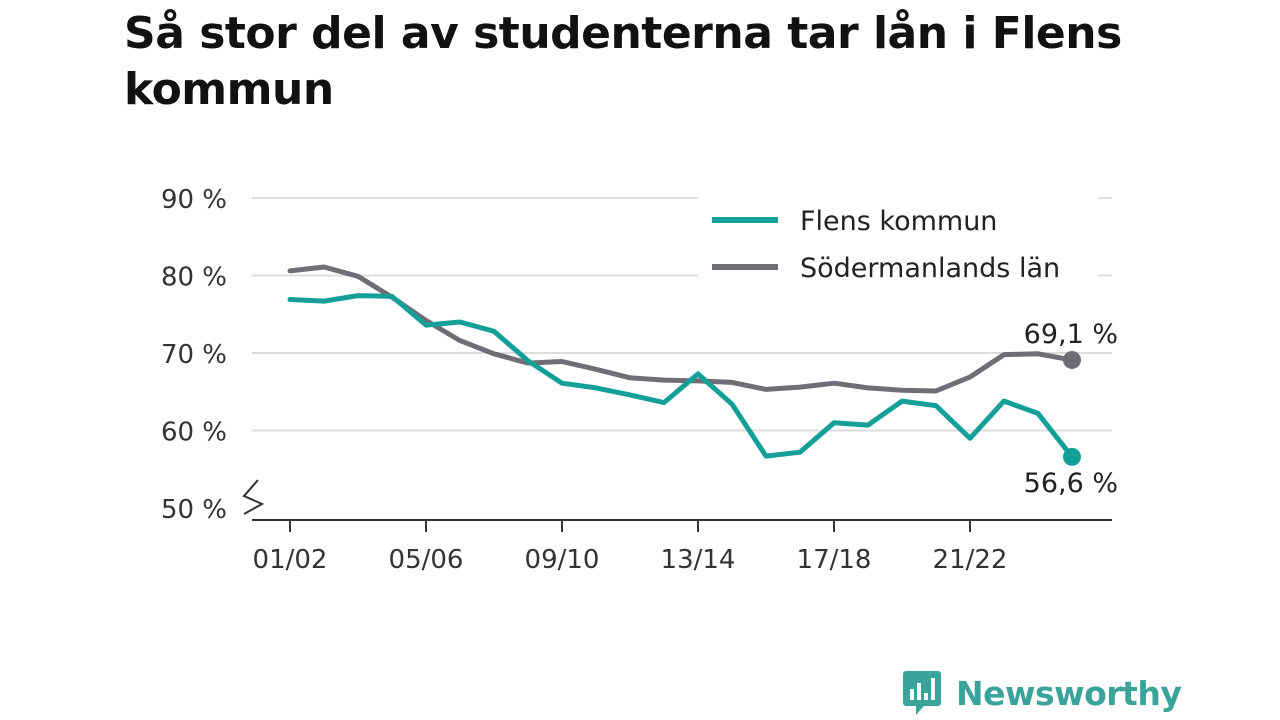 This screenshot has height=720, width=1280. I want to click on end-labels: 69,1 % 56,6 %, so click(1071, 409).